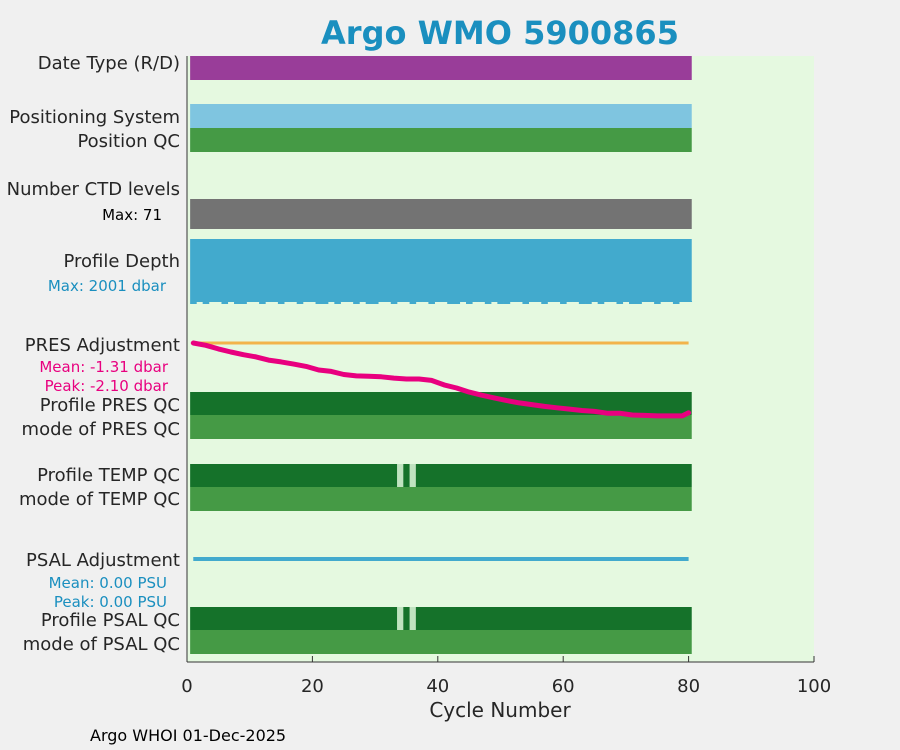  I want to click on x-tick-label: 0, so click(186, 686).